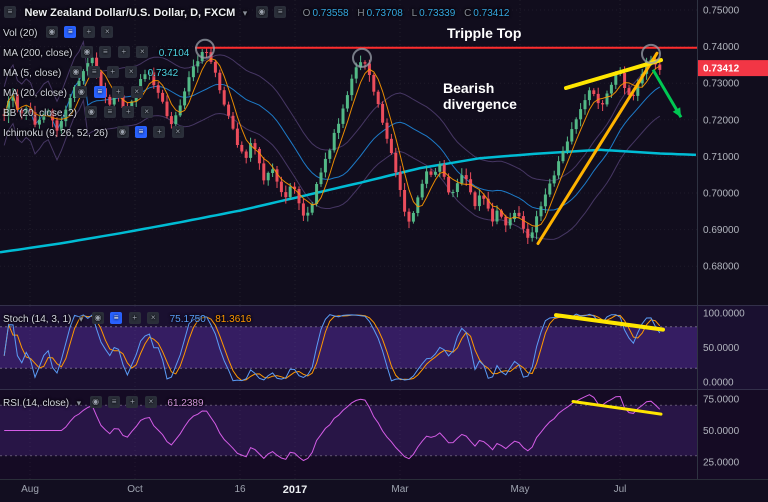  Describe the element at coordinates (35, 93) in the screenshot. I see `indicator-label: MA (20, close)` at that location.